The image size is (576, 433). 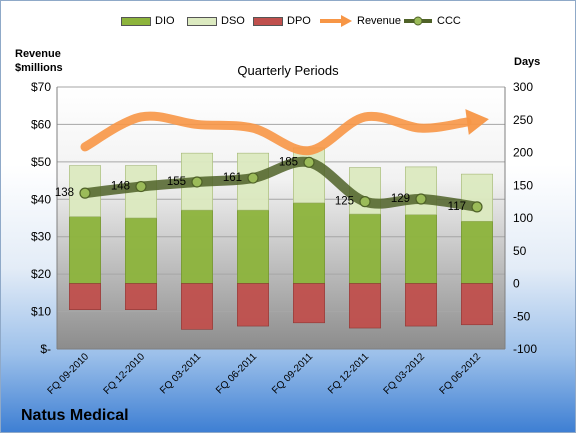 What do you see at coordinates (75, 415) in the screenshot?
I see `company-name: Natus Medical` at bounding box center [75, 415].